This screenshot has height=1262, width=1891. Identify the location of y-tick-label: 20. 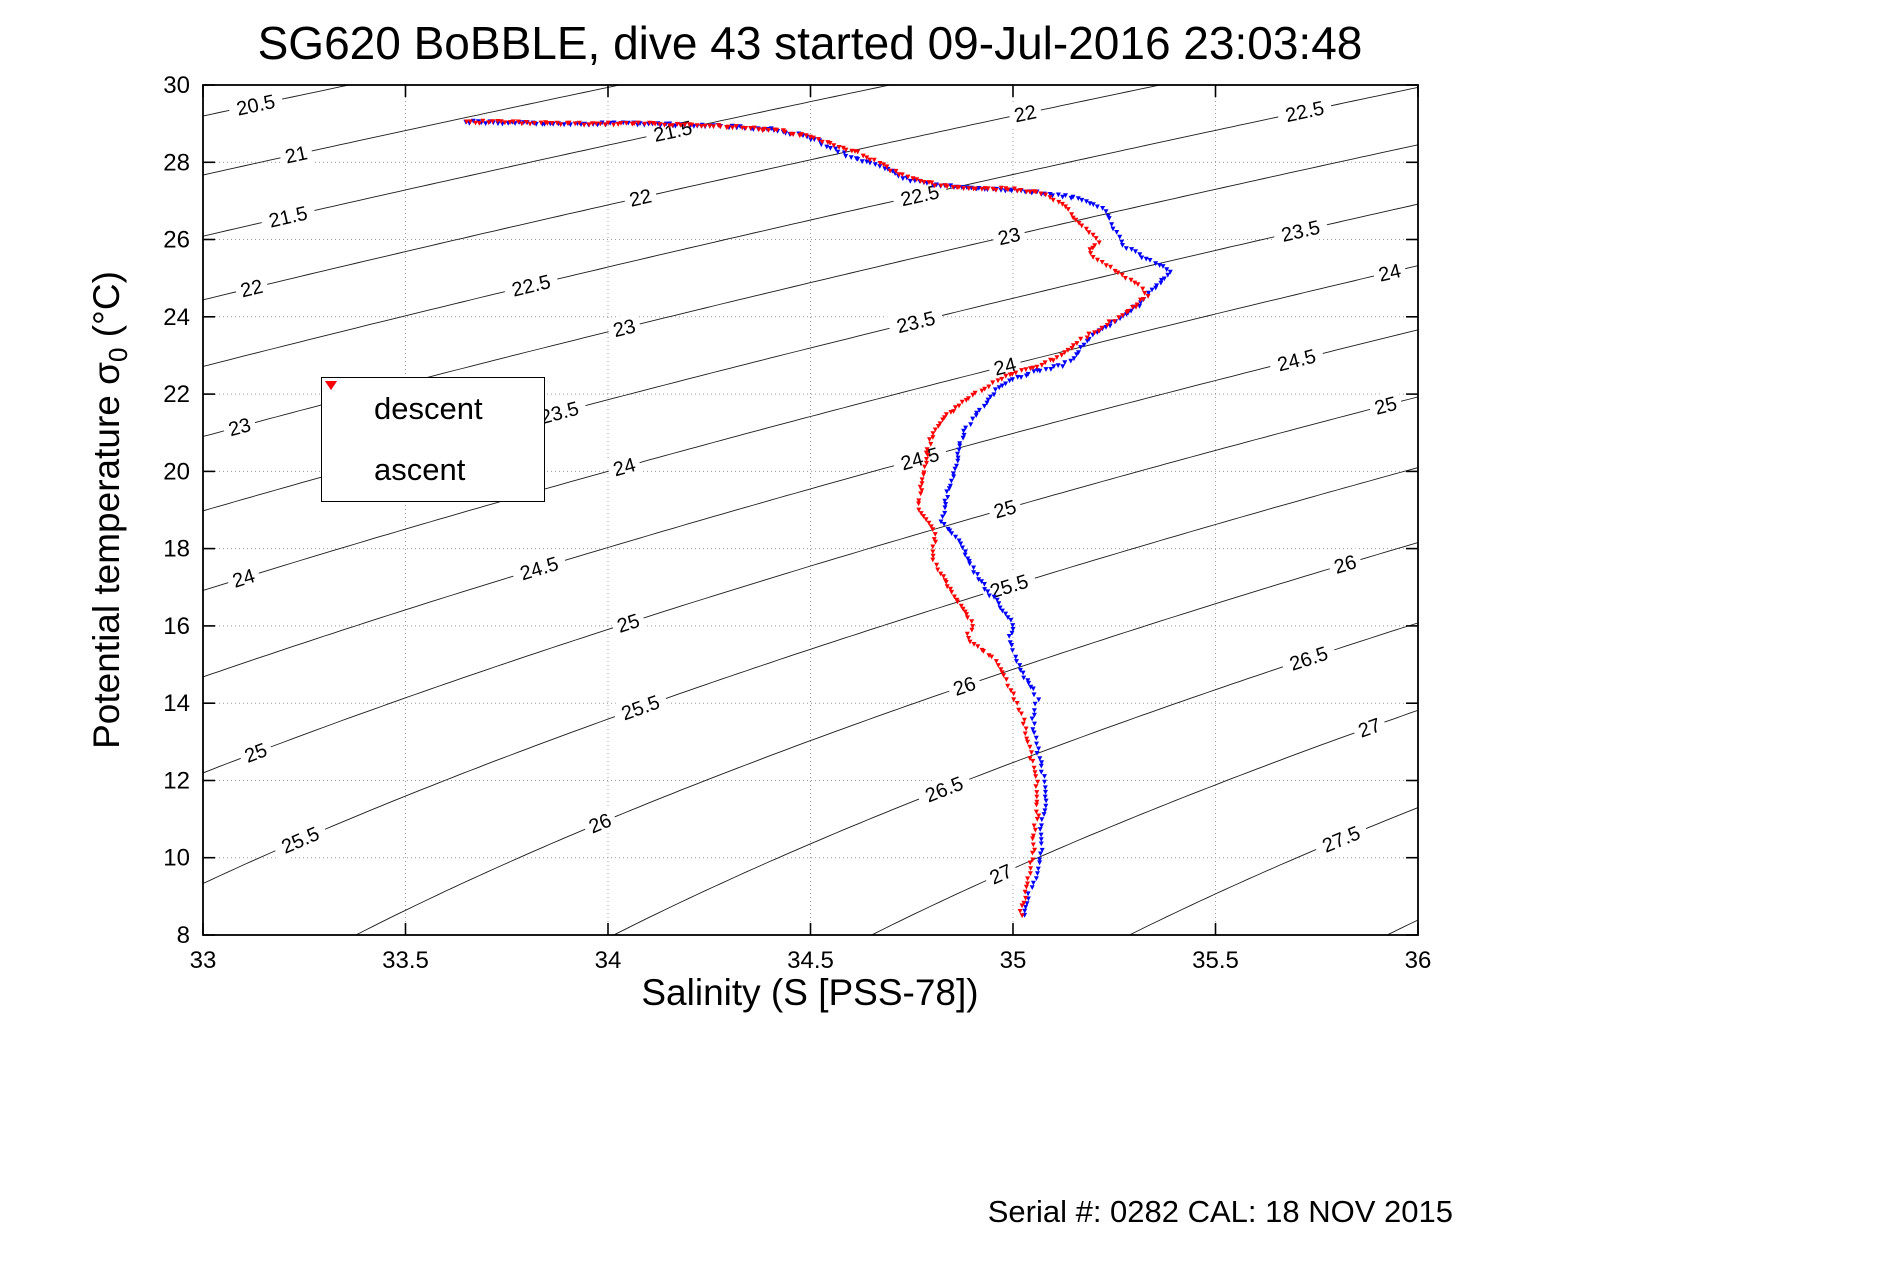
(176, 471).